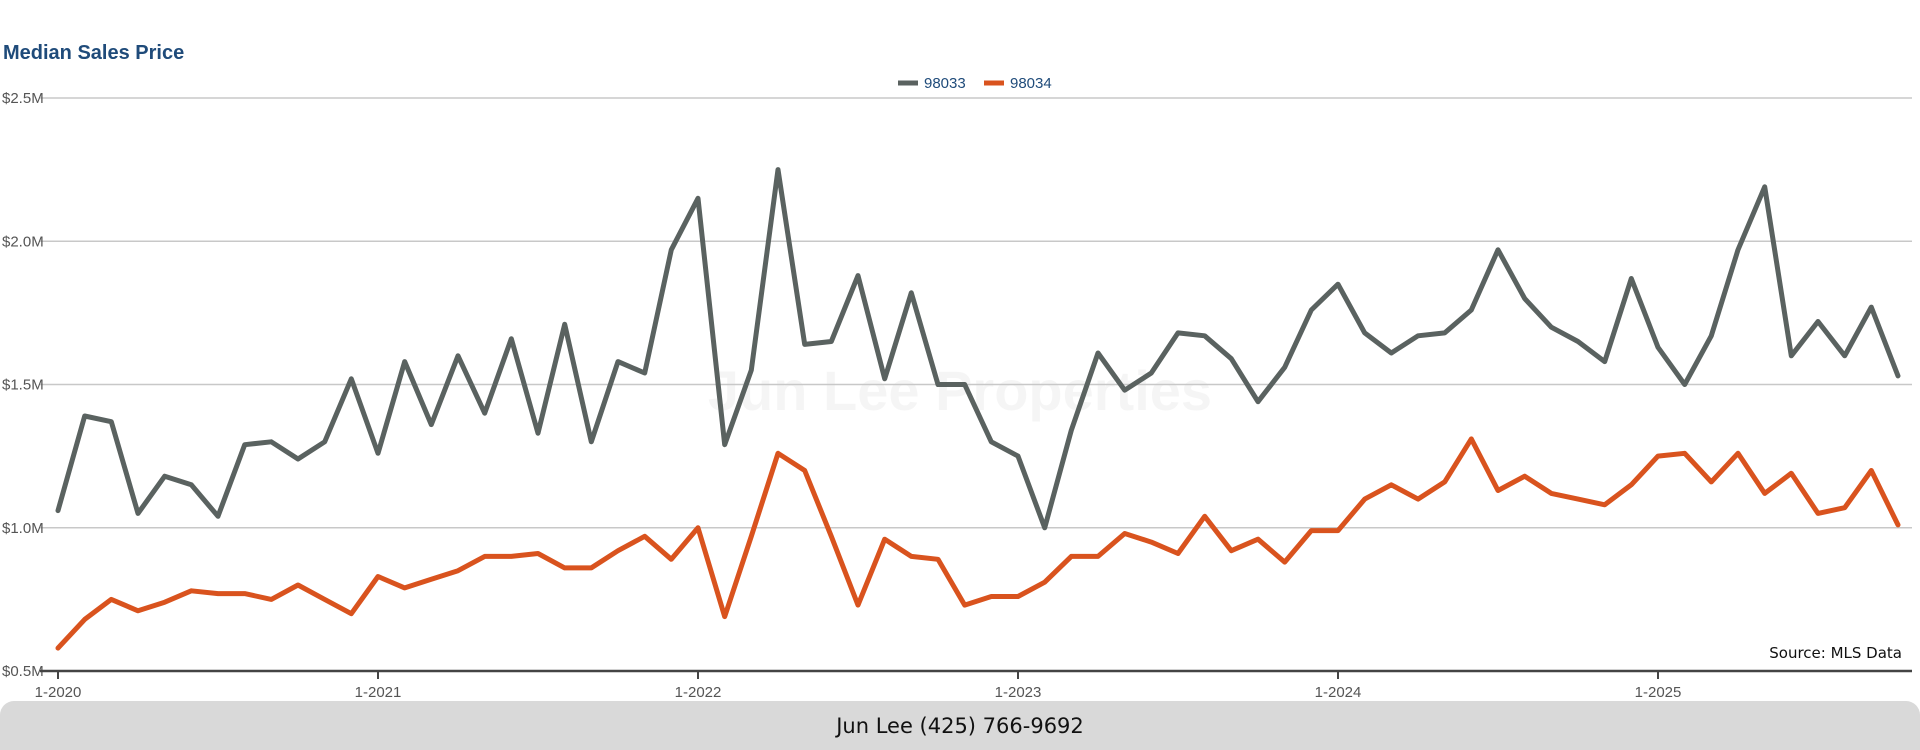 The width and height of the screenshot is (1920, 750). I want to click on source-note: Source: MLS Data, so click(1835, 653).